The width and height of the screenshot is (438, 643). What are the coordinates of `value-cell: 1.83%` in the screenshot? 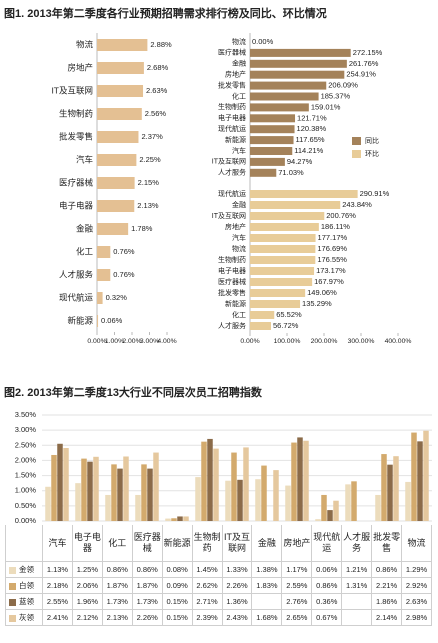 It's located at (267, 585).